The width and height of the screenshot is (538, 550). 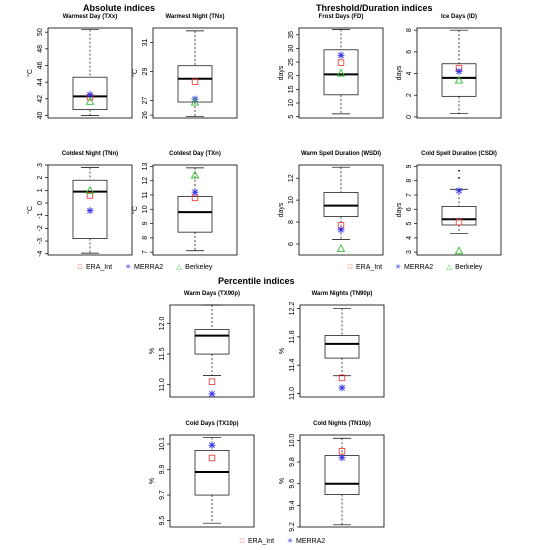 I want to click on boxplot-tn90p: Warm Nights (TN90p) 11.0 11.4 11.8 12.2%, so click(x=332, y=345).